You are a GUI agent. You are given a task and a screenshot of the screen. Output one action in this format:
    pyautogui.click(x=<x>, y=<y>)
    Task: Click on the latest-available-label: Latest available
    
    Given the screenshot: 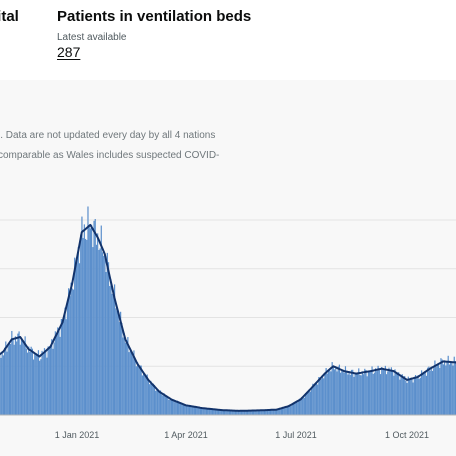 What is the action you would take?
    pyautogui.click(x=92, y=37)
    